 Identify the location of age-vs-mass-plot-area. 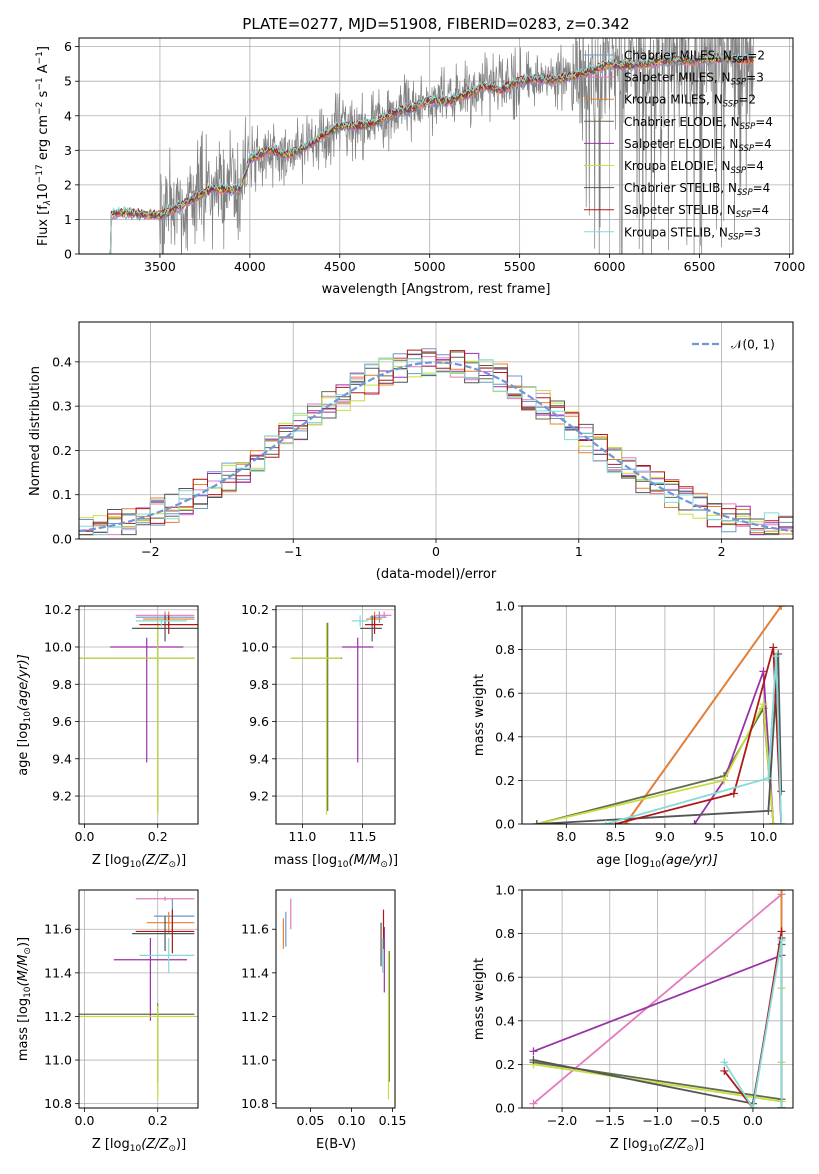
(341, 713).